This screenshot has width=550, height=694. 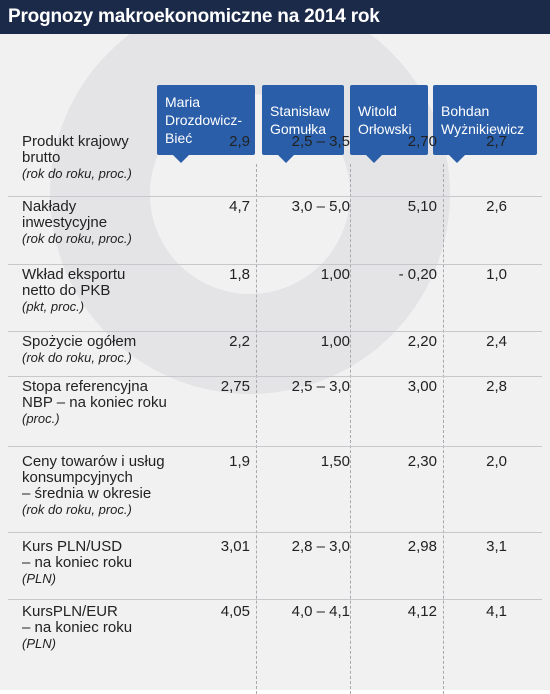 What do you see at coordinates (377, 111) in the screenshot?
I see `column-header-line: Witold` at bounding box center [377, 111].